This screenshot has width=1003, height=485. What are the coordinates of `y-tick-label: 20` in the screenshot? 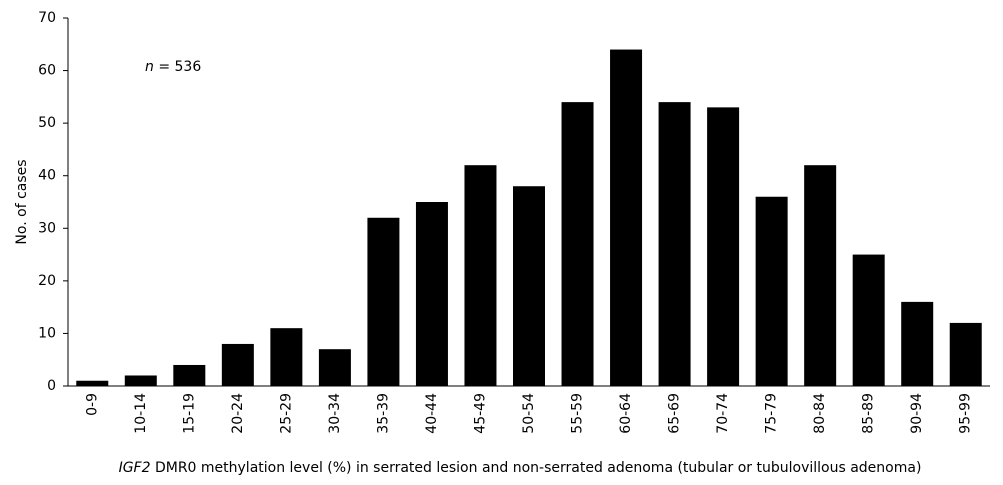 It's located at (47, 281).